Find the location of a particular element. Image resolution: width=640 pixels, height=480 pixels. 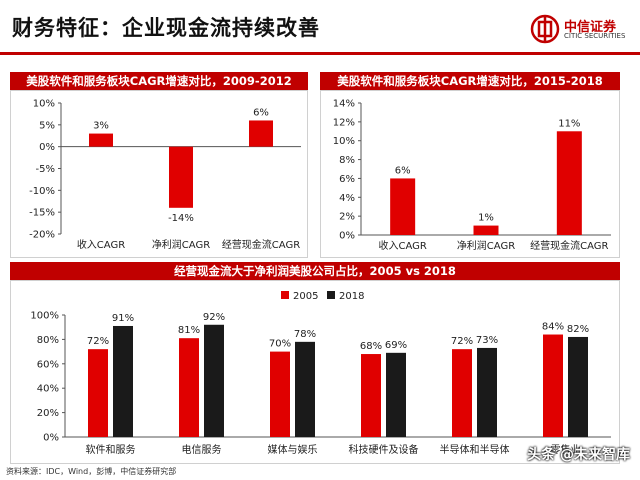

data-label: 92% is located at coordinates (214, 317).